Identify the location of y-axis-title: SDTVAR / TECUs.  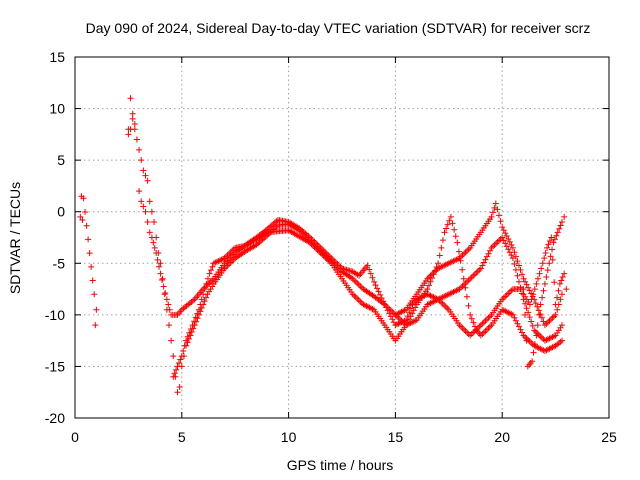
(15, 238).